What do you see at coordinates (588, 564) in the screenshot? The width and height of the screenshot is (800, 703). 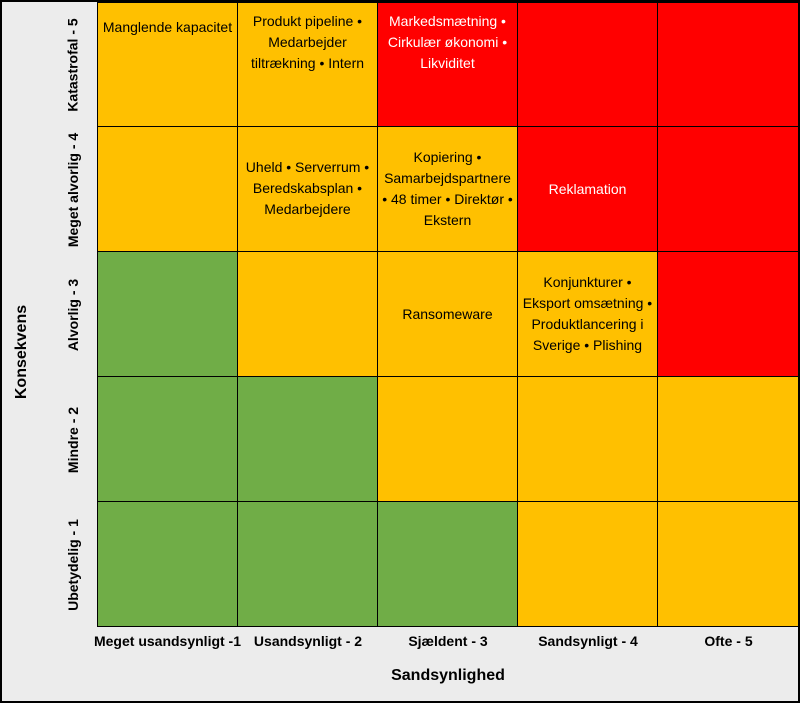 I see `cell-r1-c4` at bounding box center [588, 564].